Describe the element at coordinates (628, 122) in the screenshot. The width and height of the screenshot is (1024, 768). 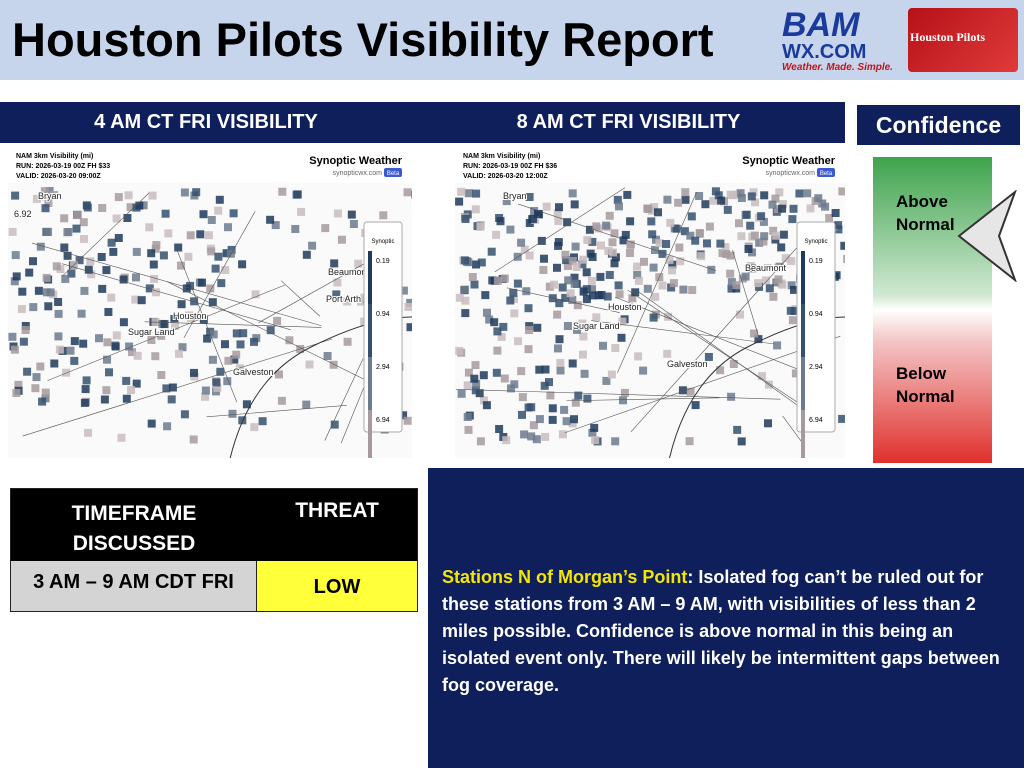
I see `map-heading: 8 AM CT FRI VISIBILITY` at that location.